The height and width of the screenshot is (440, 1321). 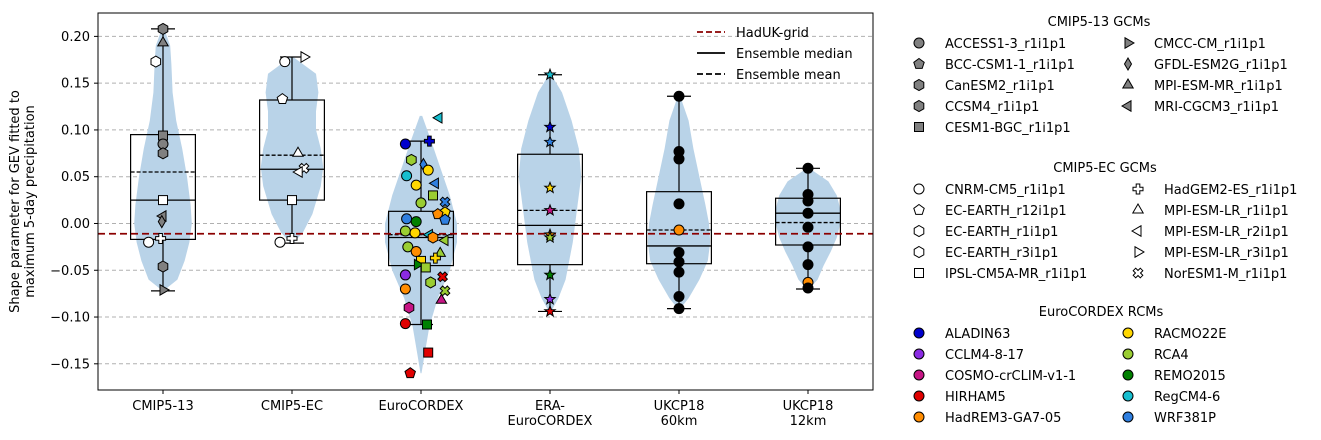 I want to click on x-tick-label: EuroCORDEX, so click(x=421, y=406).